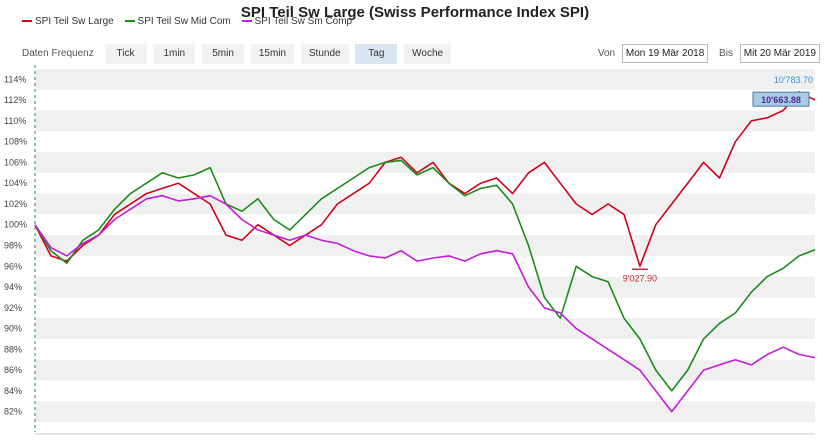 The width and height of the screenshot is (830, 441). I want to click on y-tick-label: 82%, so click(13, 412).